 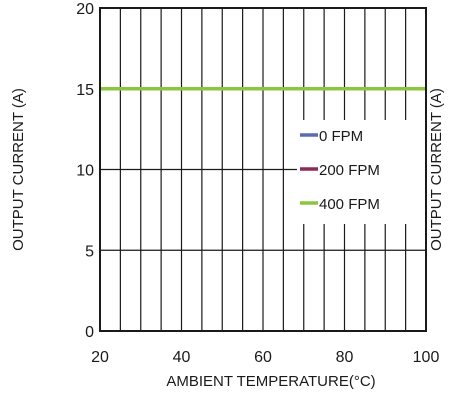 I want to click on y-tick-label: 0, so click(x=89, y=332).